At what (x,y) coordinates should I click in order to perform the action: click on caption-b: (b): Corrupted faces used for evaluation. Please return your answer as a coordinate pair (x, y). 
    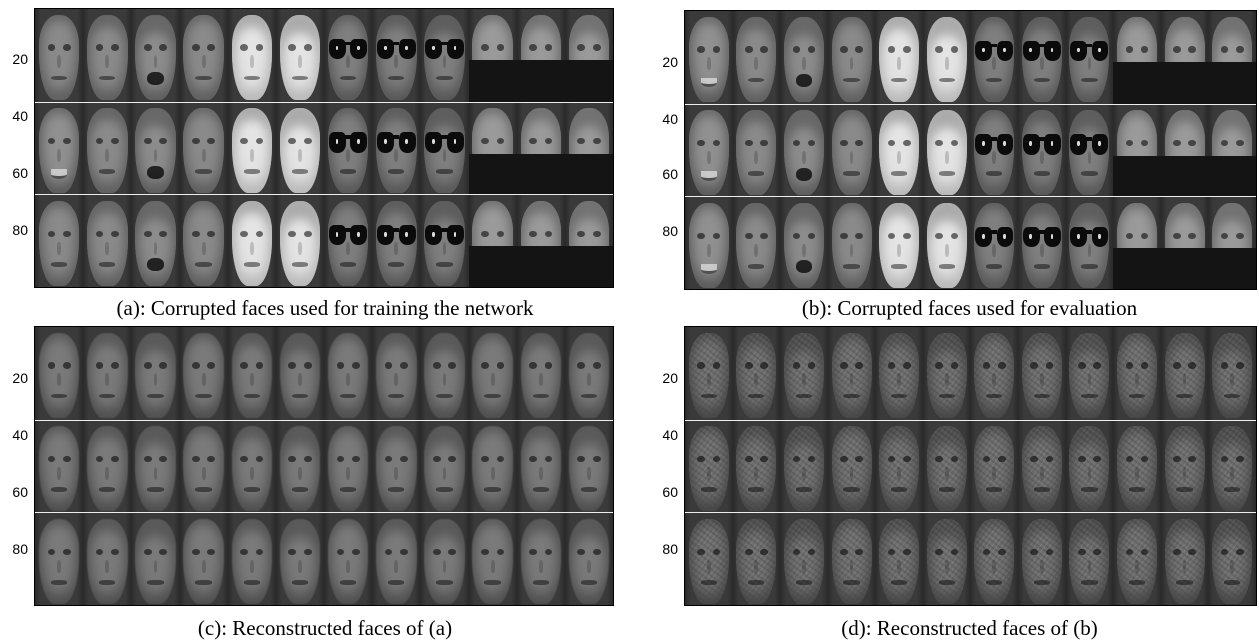
    Looking at the image, I should click on (969, 308).